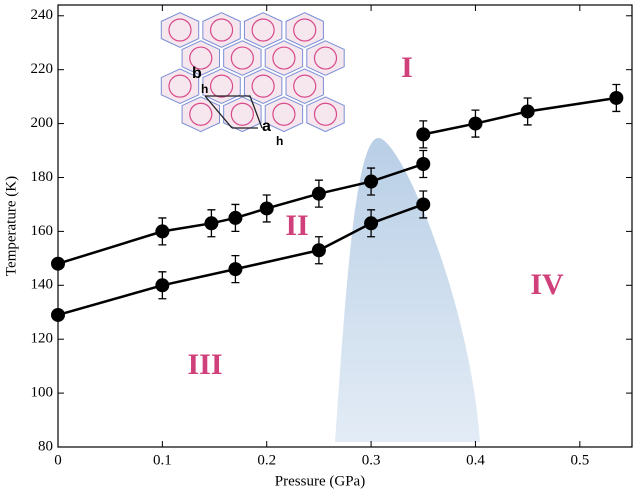 Image resolution: width=640 pixels, height=495 pixels. I want to click on y-tick-label: 180, so click(42, 177).